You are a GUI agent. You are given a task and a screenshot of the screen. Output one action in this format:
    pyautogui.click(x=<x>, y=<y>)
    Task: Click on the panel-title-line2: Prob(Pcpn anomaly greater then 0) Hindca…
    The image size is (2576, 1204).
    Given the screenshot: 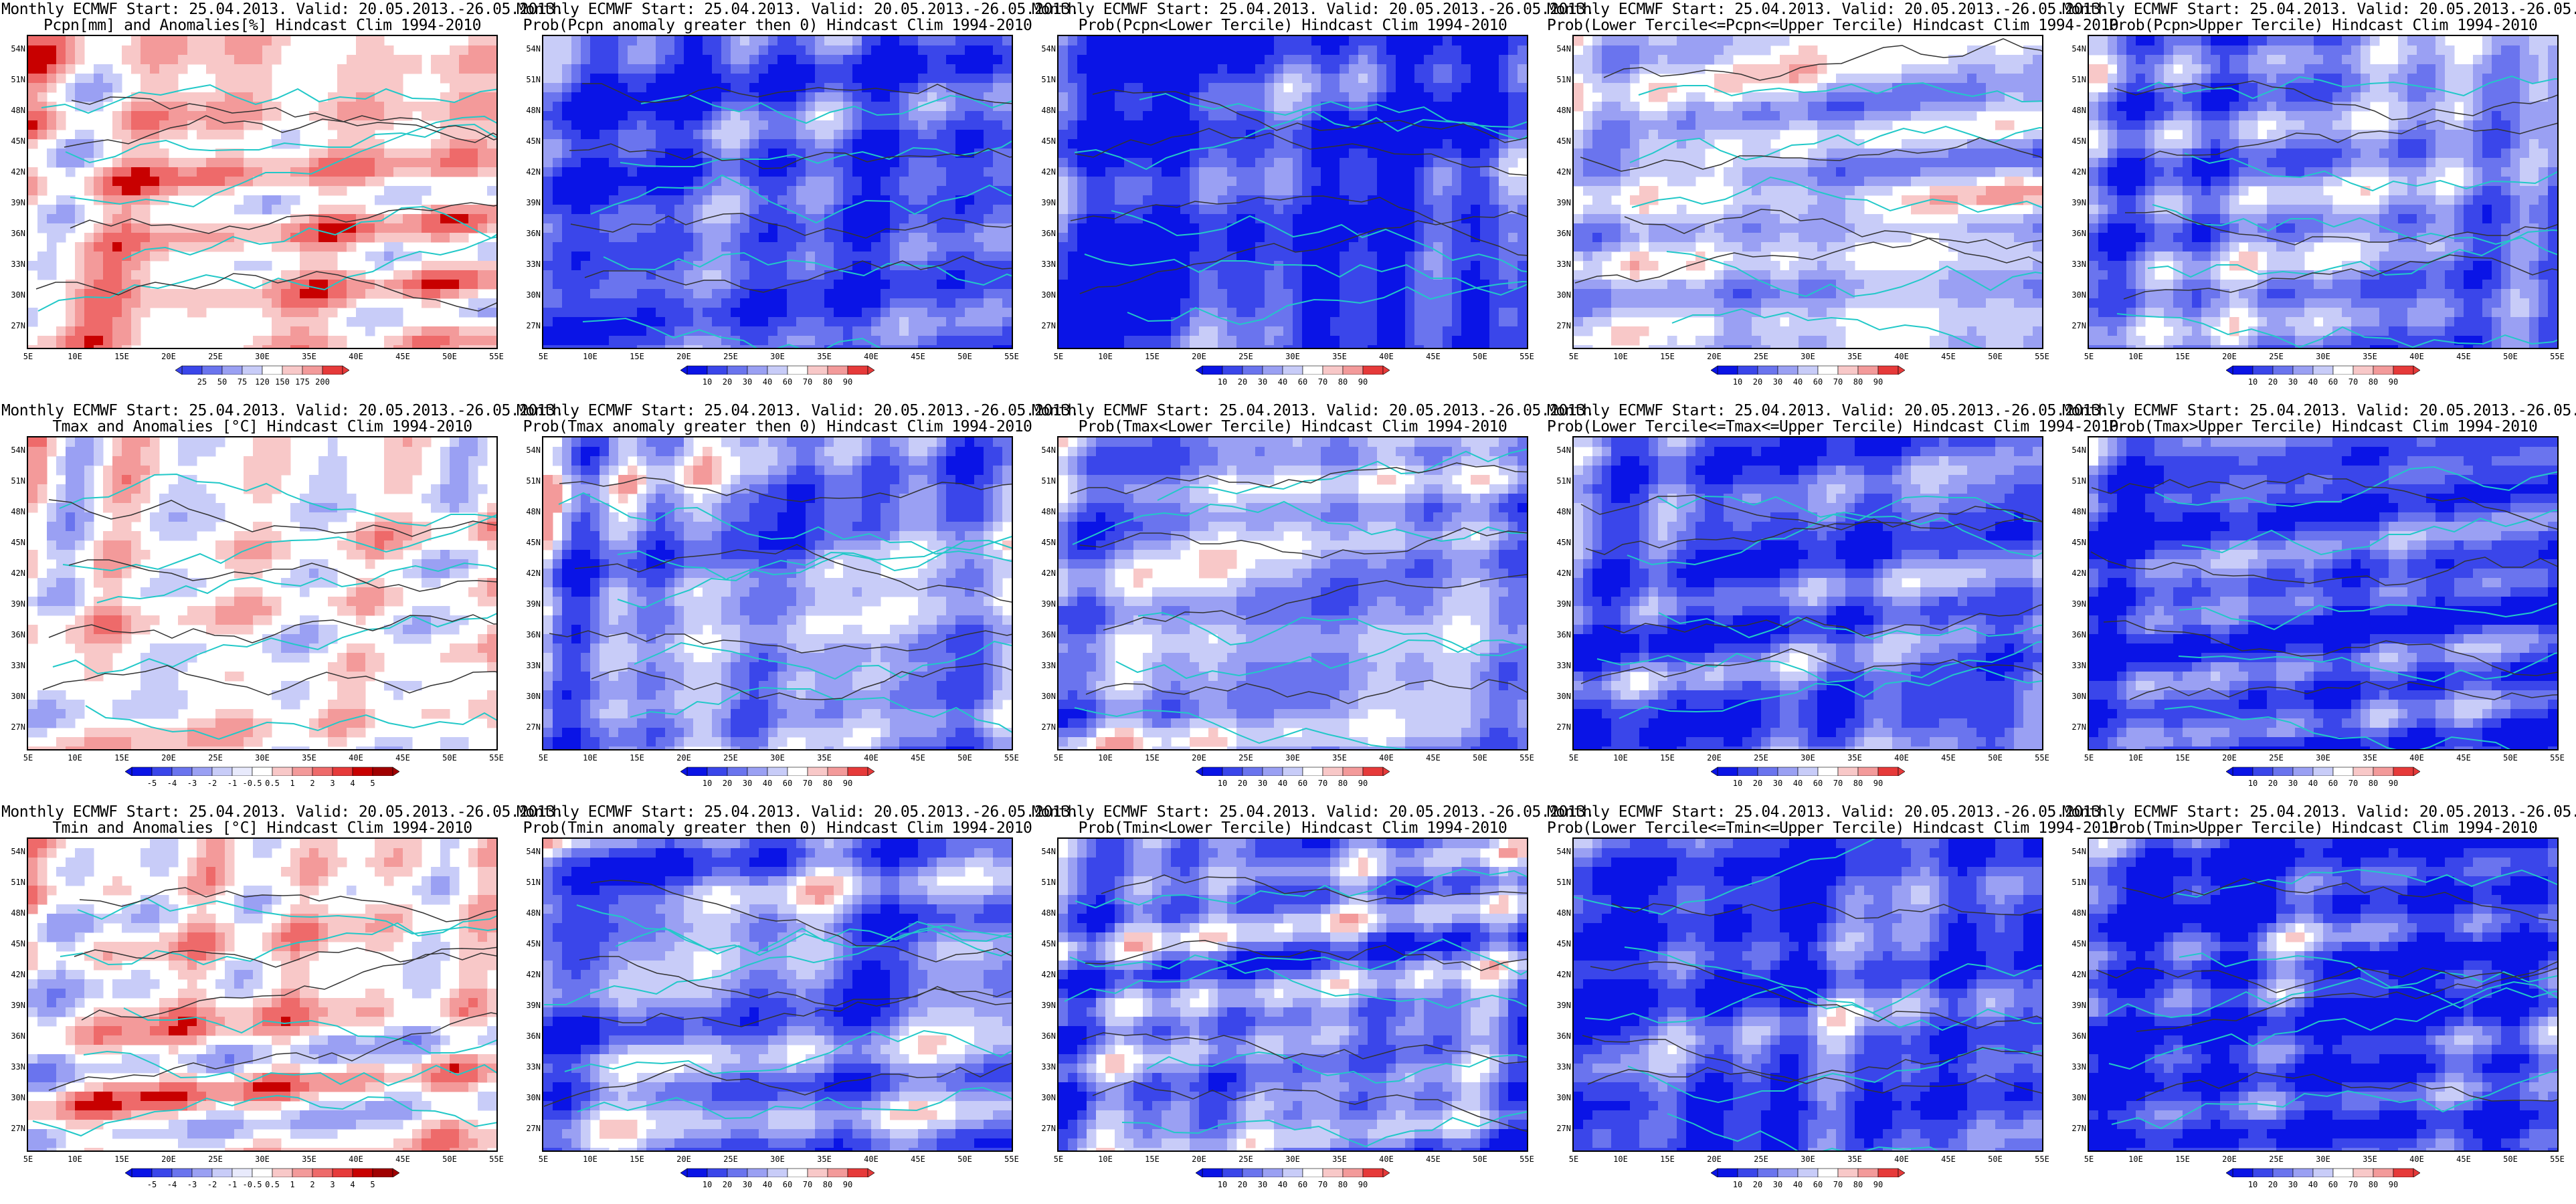 What is the action you would take?
    pyautogui.click(x=777, y=25)
    